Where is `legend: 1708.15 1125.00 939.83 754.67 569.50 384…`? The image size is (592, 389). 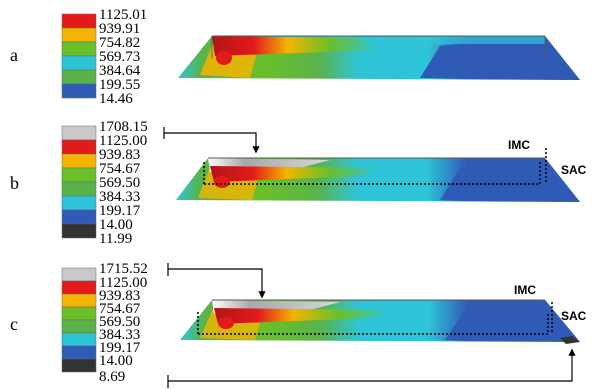
legend: 1708.15 1125.00 939.83 754.67 569.50 384… is located at coordinates (104, 183).